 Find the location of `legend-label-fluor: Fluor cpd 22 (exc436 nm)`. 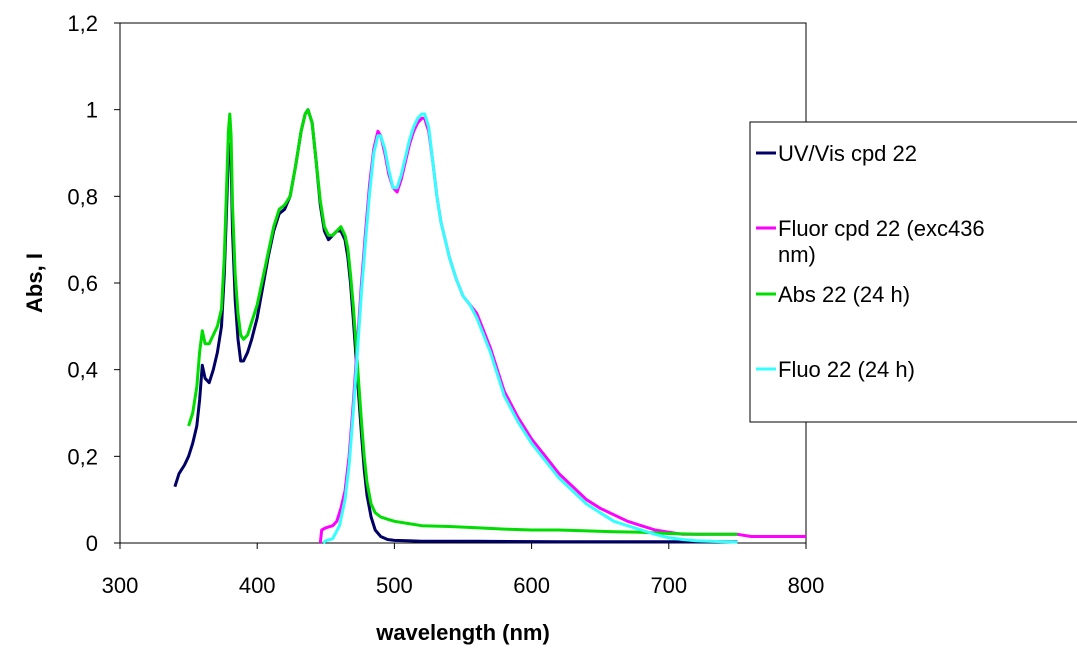

legend-label-fluor: Fluor cpd 22 (exc436 nm) is located at coordinates (884, 241).